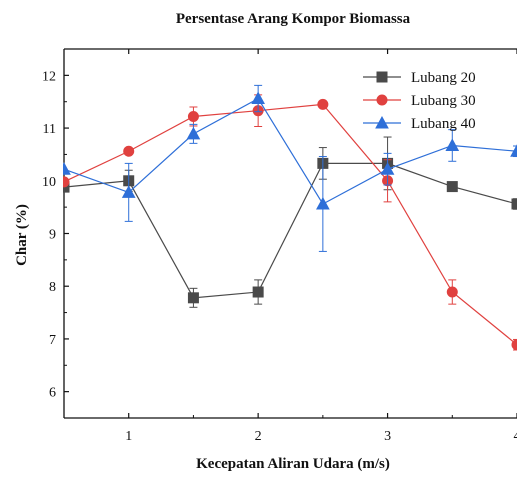  I want to click on y-tick-label: 11, so click(49, 129).